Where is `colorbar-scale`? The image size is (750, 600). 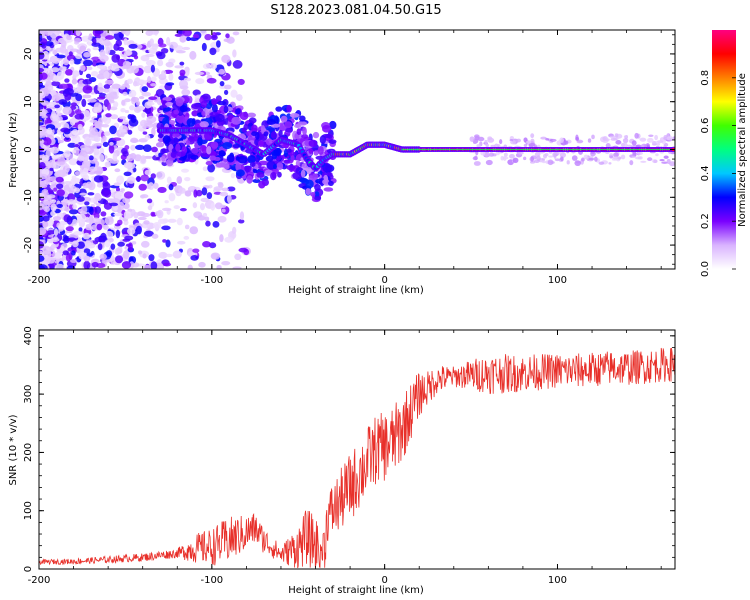
colorbar-scale is located at coordinates (724, 149).